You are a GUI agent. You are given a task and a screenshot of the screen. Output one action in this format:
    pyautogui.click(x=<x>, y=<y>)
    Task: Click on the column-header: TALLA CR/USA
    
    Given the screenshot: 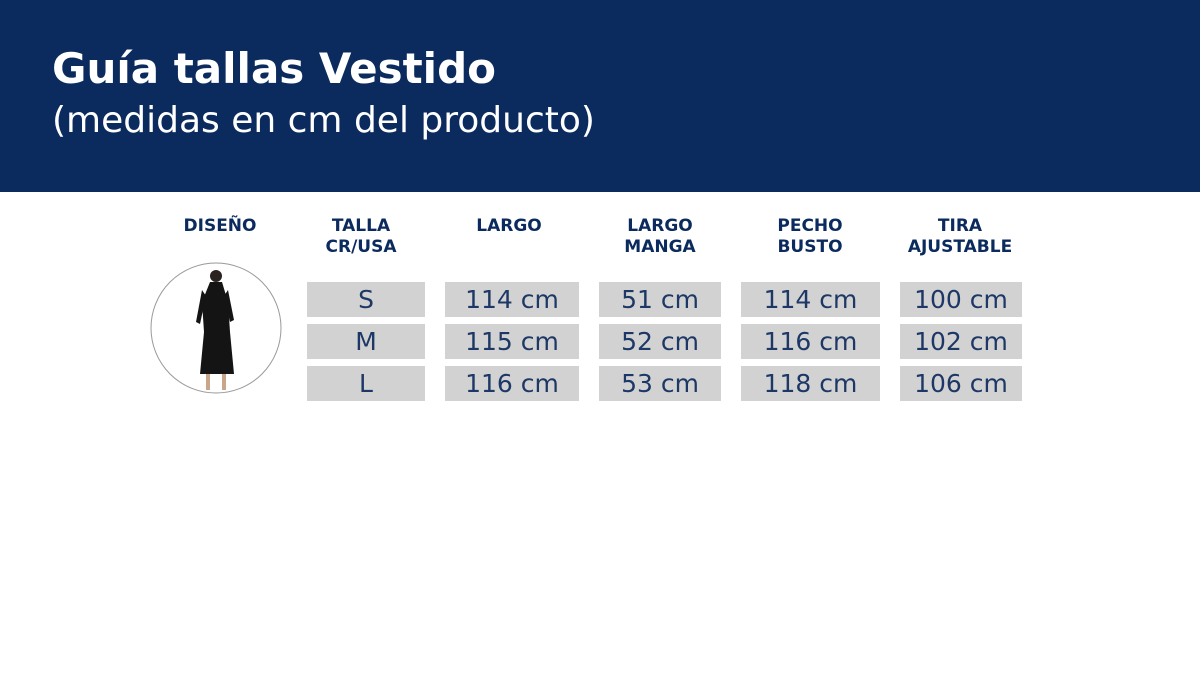 What is the action you would take?
    pyautogui.click(x=361, y=237)
    